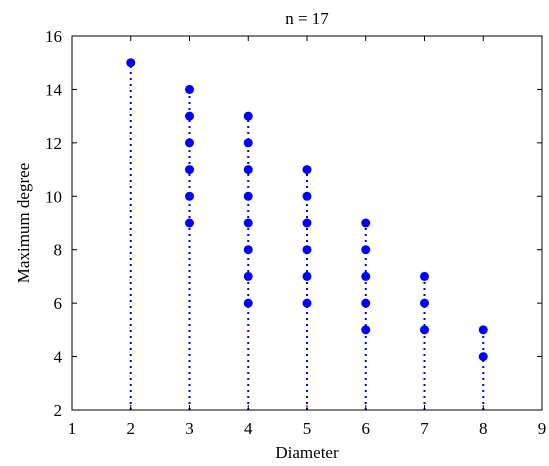 The height and width of the screenshot is (466, 549). What do you see at coordinates (424, 428) in the screenshot?
I see `x-tick-label: 7` at bounding box center [424, 428].